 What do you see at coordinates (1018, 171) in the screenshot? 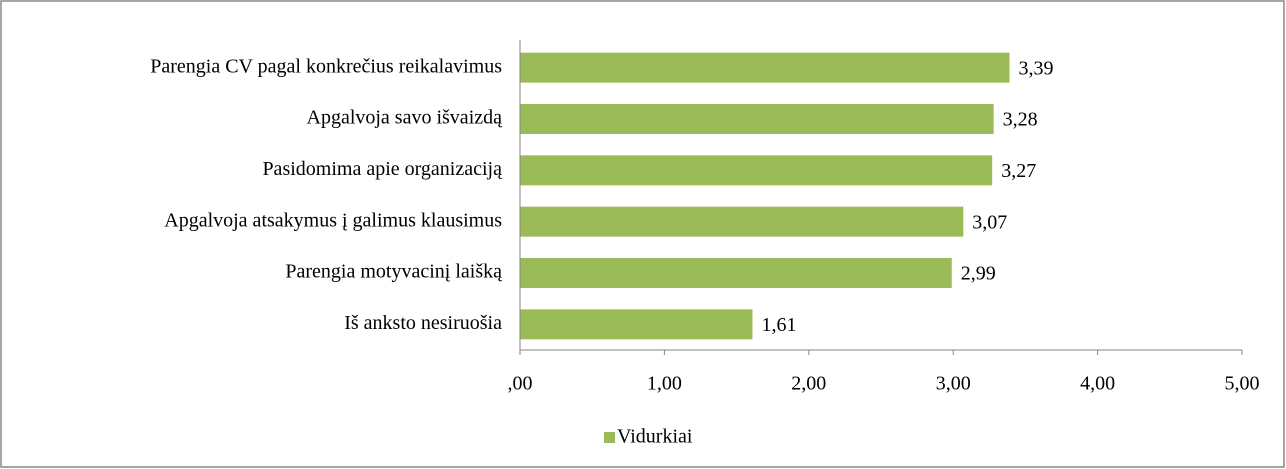
I see `value-label: 3,27` at bounding box center [1018, 171].